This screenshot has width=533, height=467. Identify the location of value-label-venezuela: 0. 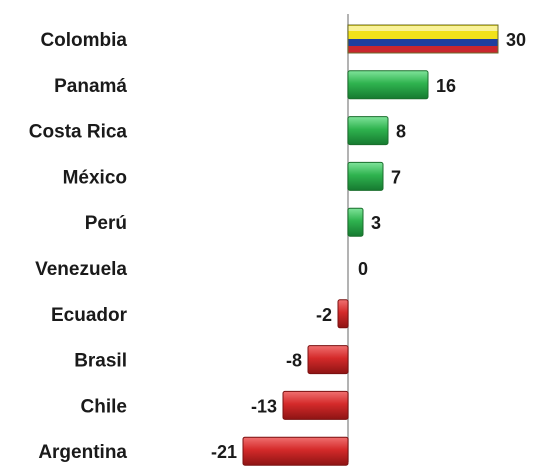
(363, 269).